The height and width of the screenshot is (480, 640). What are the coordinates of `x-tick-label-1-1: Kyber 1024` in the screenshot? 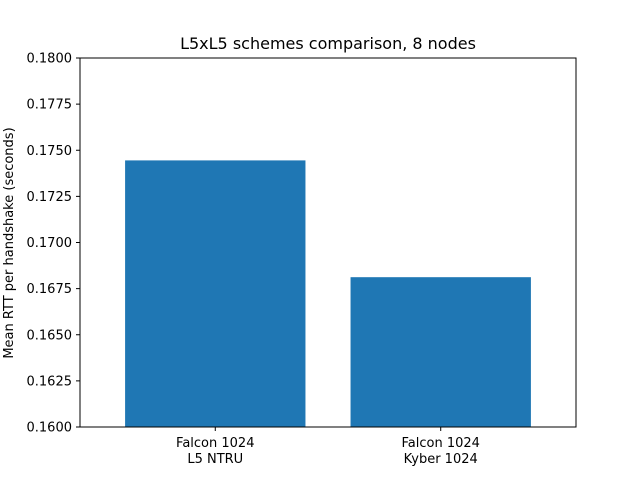 It's located at (441, 459).